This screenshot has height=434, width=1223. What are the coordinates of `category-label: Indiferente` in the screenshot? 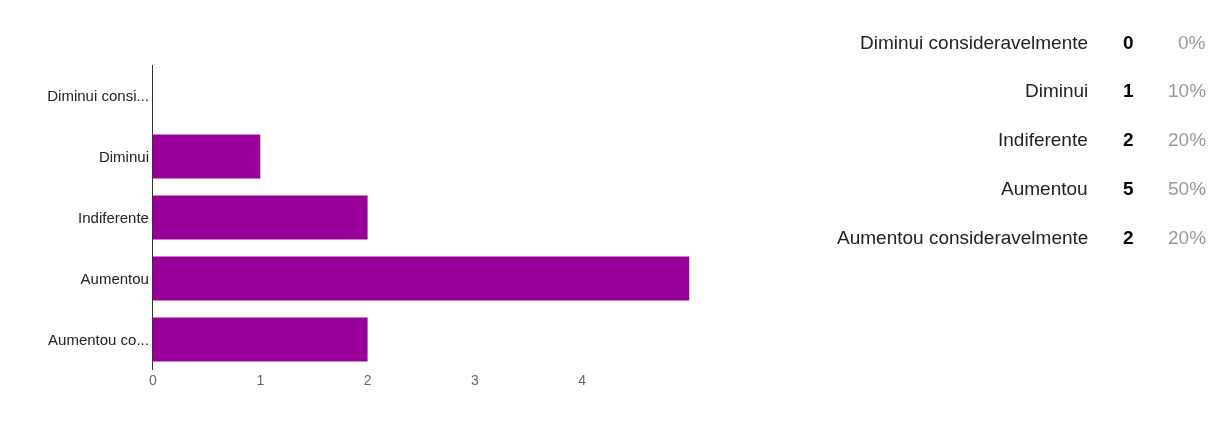 It's located at (1043, 139).